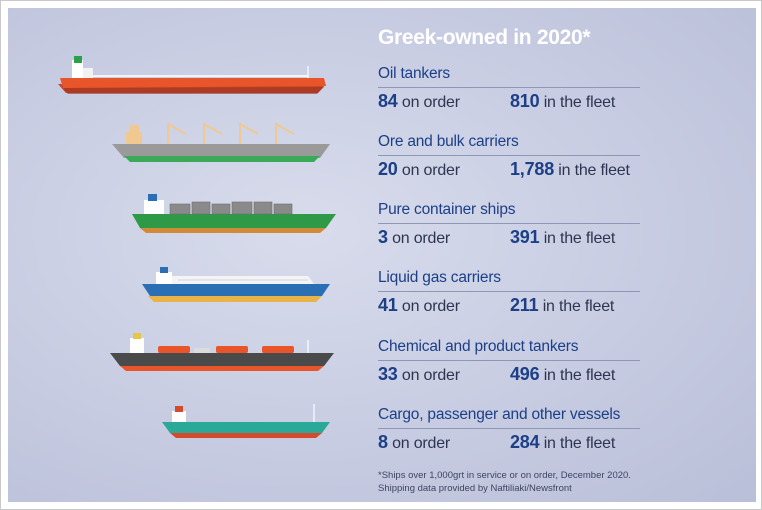  I want to click on bulk-carrier-icon, so click(221, 142).